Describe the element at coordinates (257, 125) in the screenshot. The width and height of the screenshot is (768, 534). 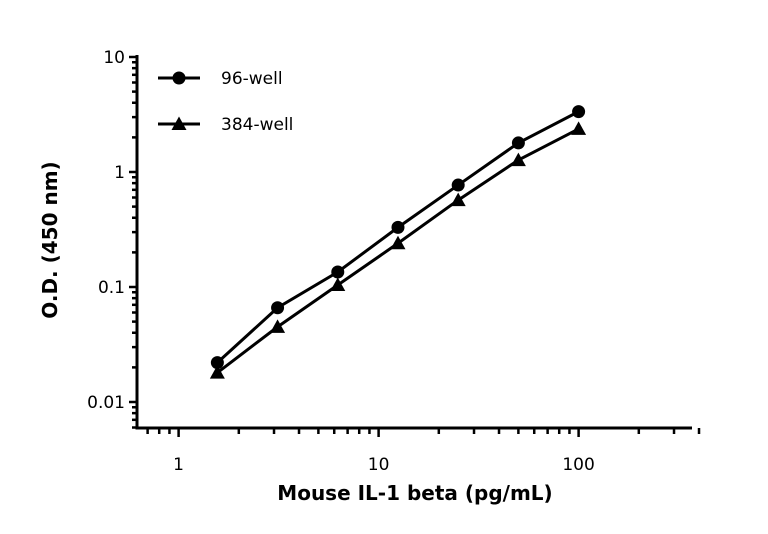
I see `legend-label: 384-well` at that location.